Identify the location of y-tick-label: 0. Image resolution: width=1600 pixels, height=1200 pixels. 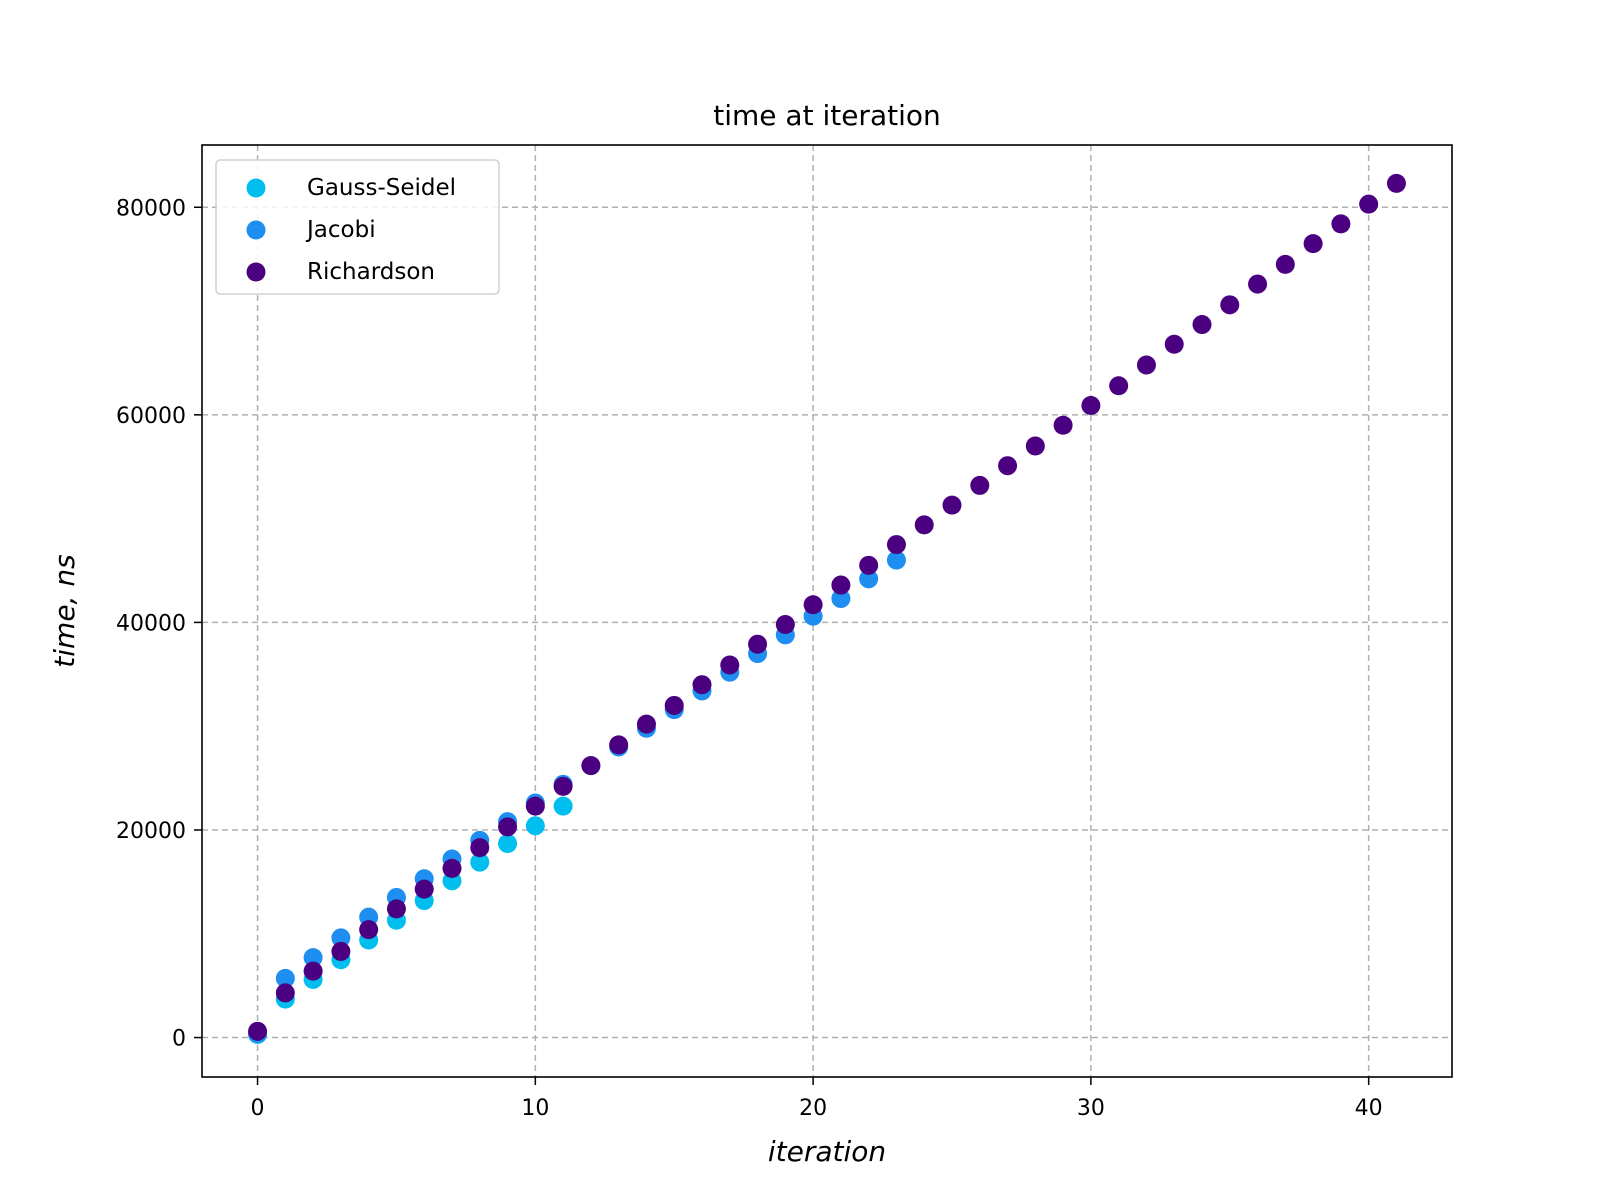
(179, 1039).